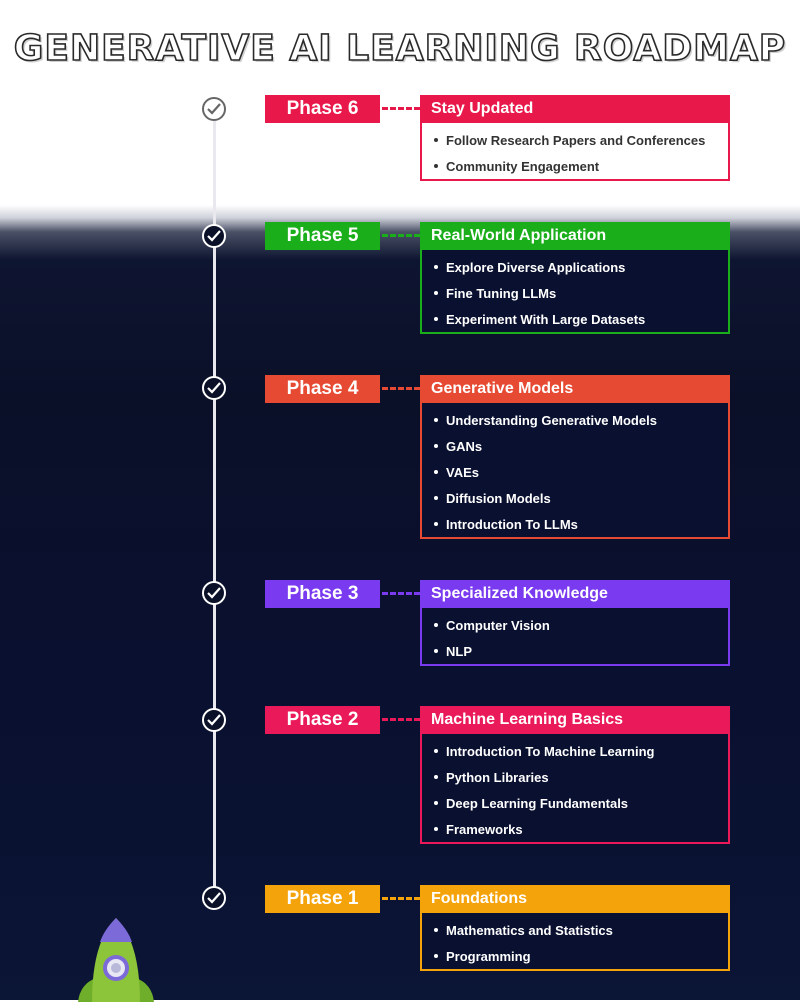 The height and width of the screenshot is (1007, 800). I want to click on list-item: GANs, so click(575, 446).